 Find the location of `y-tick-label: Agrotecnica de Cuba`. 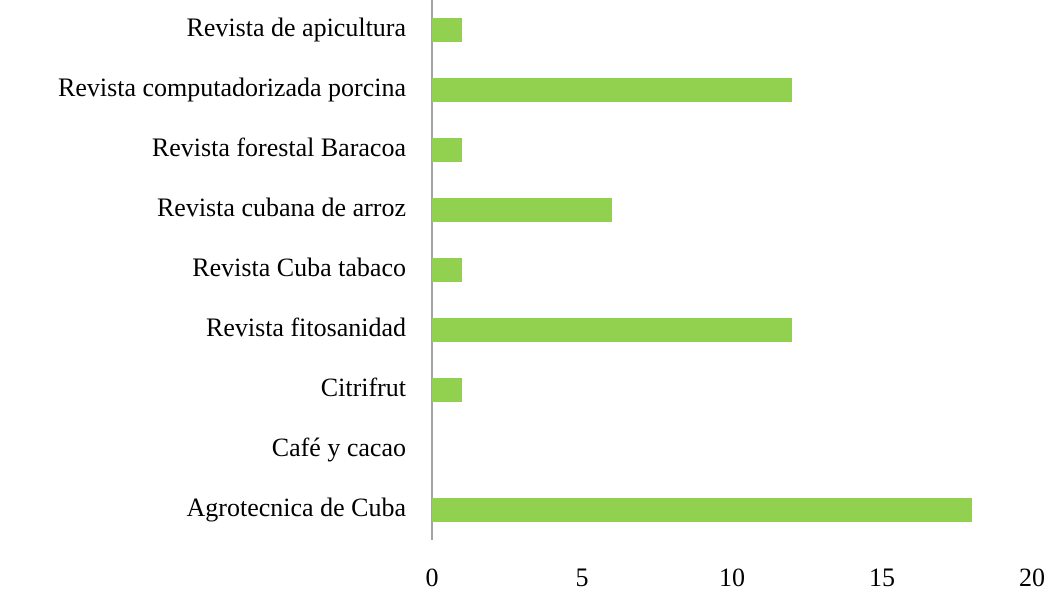

y-tick-label: Agrotecnica de Cuba is located at coordinates (297, 507).